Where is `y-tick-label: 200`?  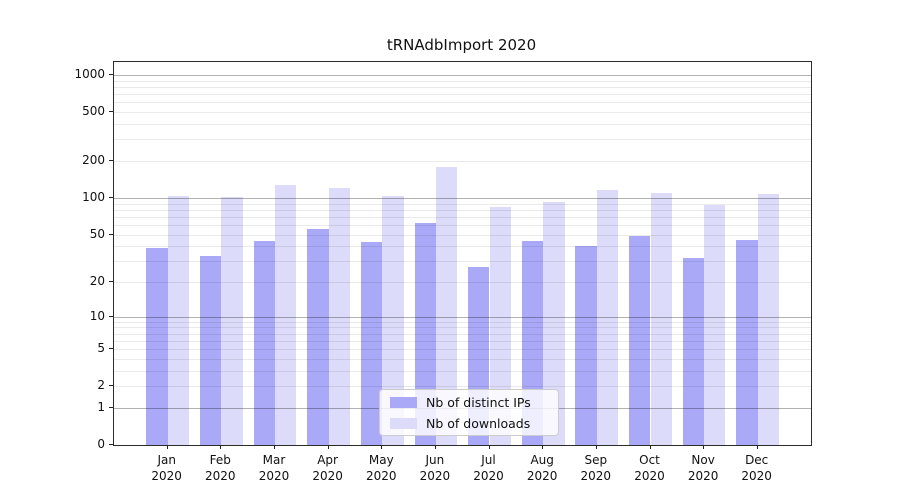 y-tick-label: 200 is located at coordinates (93, 160).